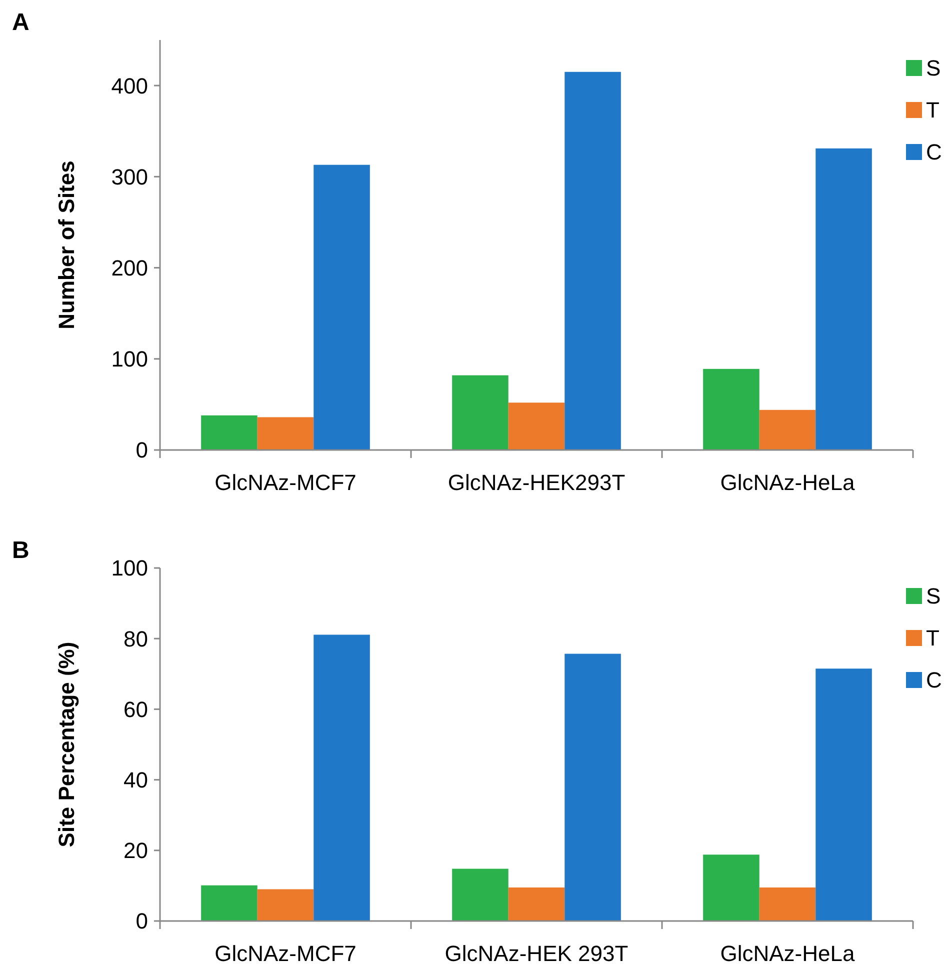 The image size is (950, 967). Describe the element at coordinates (129, 177) in the screenshot. I see `y-tick-label: 300` at that location.